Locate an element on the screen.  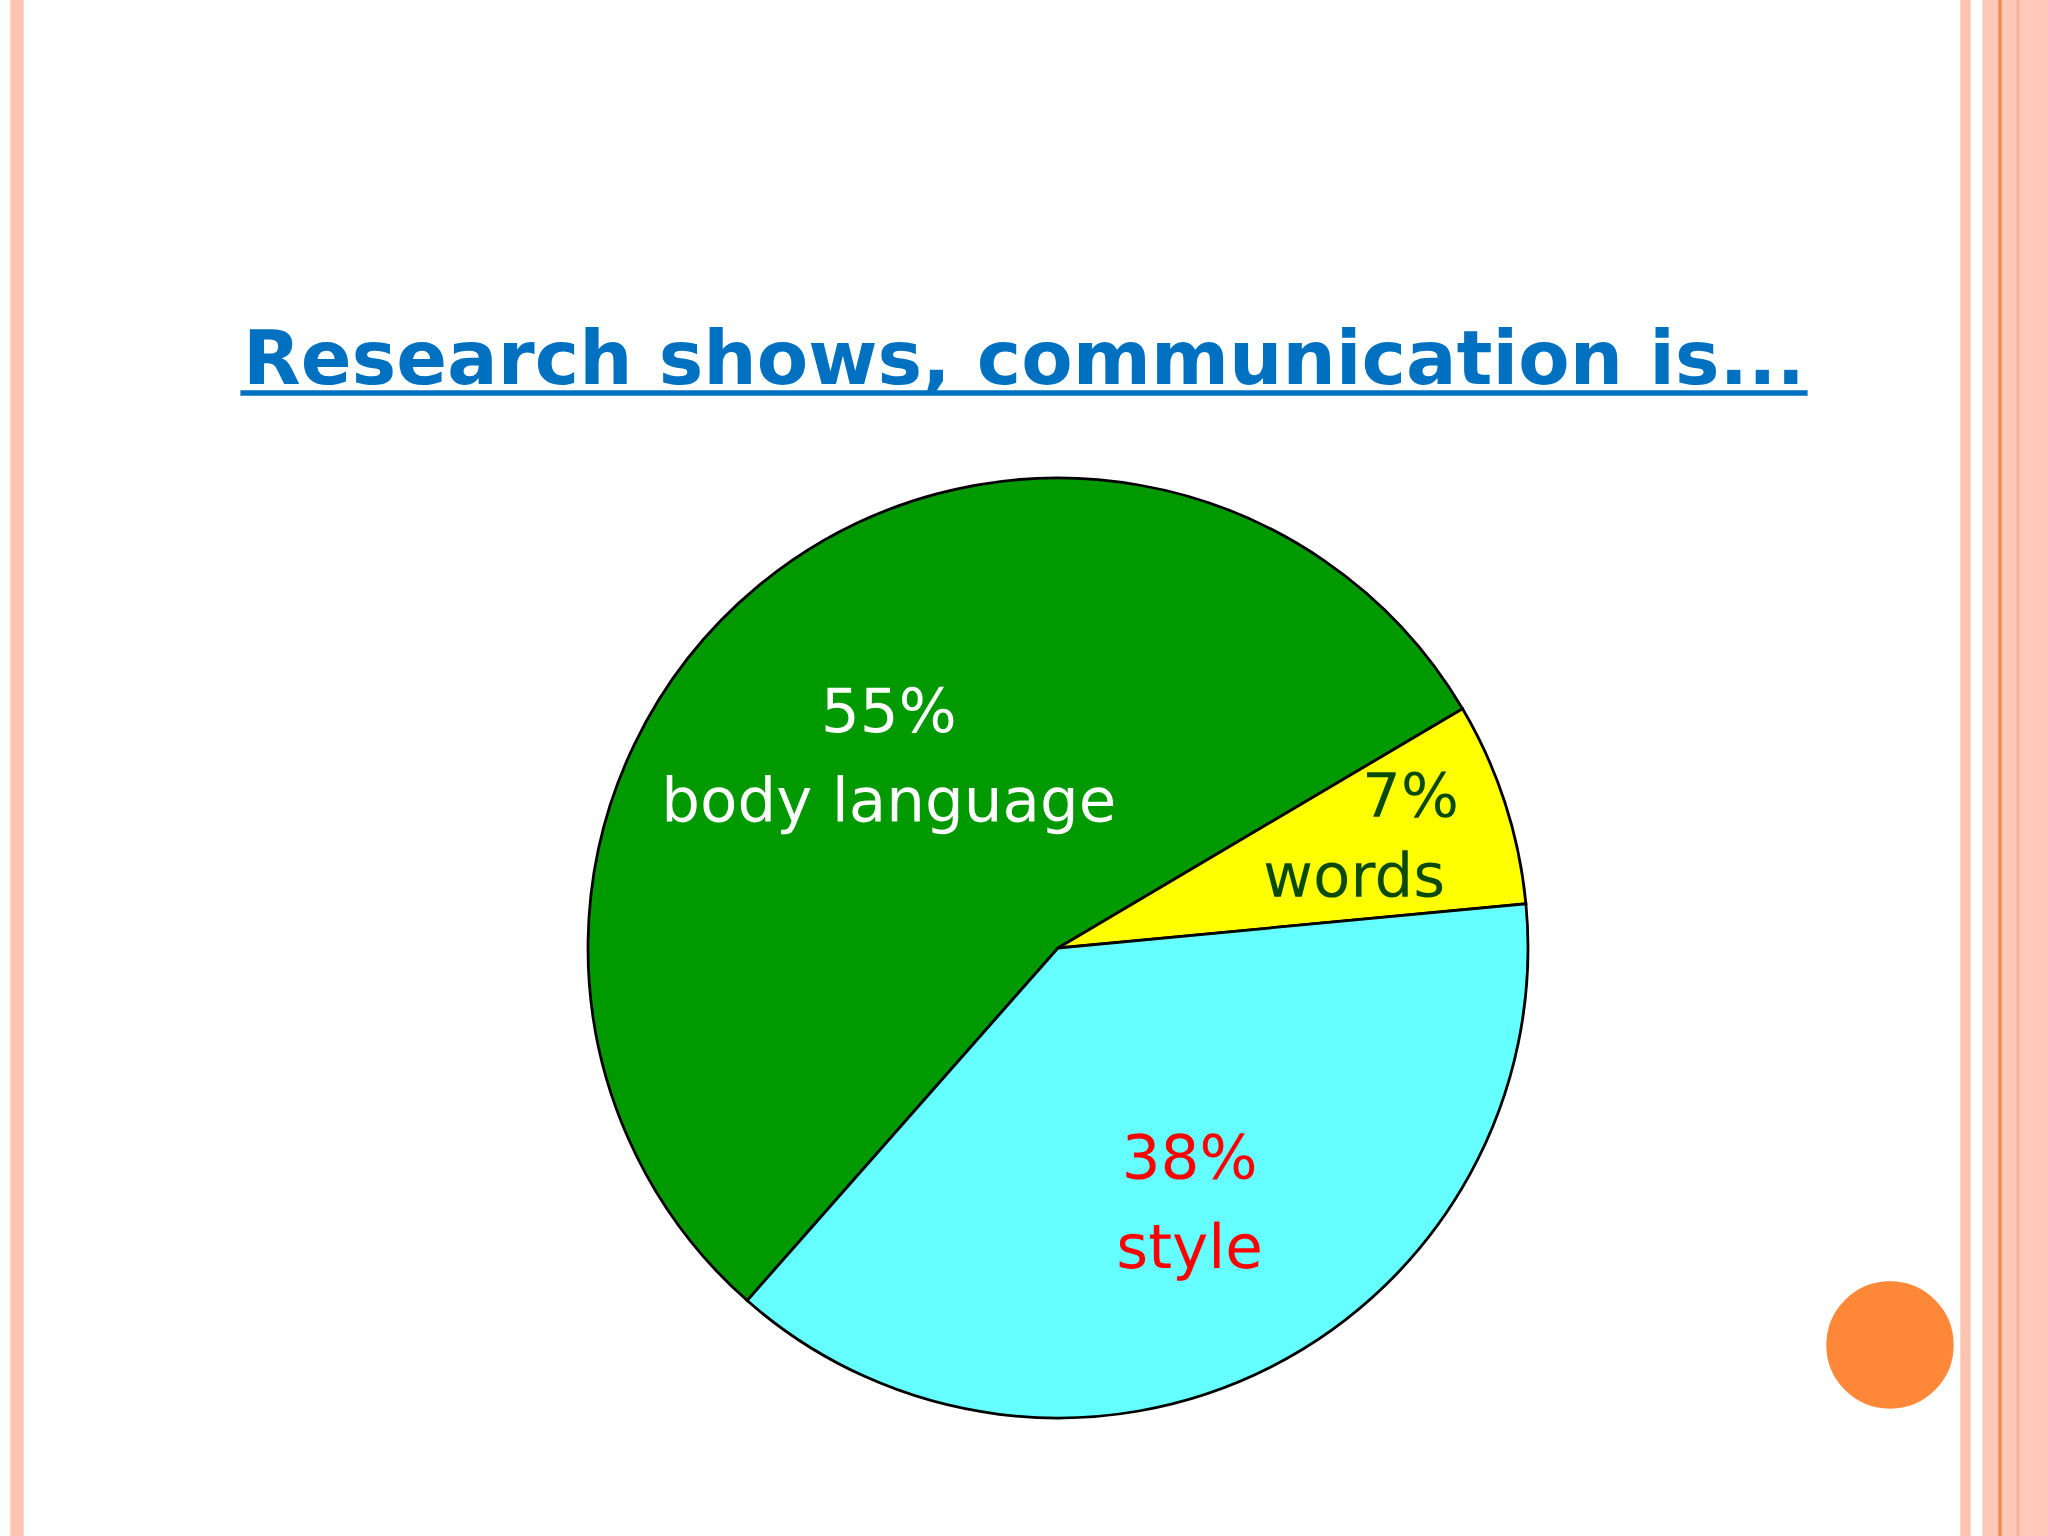
data-label: 38% is located at coordinates (1190, 1156).